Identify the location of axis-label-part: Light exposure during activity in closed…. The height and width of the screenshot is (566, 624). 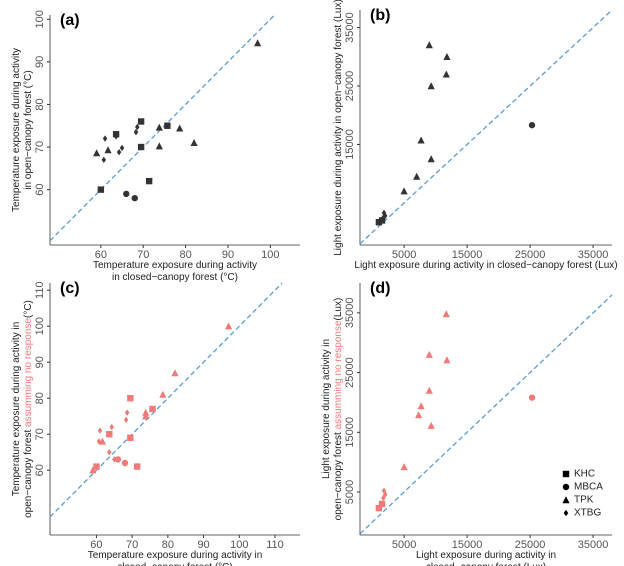
(485, 265).